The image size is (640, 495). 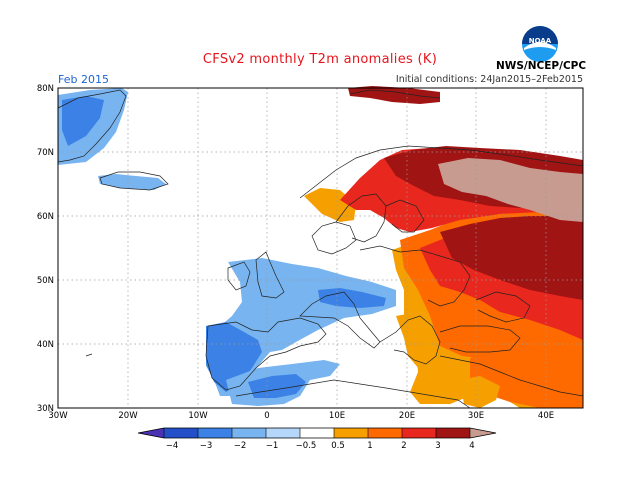 What do you see at coordinates (317, 439) in the screenshot?
I see `colorbar: −4 −3 −2 −1 −0.5 0.5 1 2 3 4` at bounding box center [317, 439].